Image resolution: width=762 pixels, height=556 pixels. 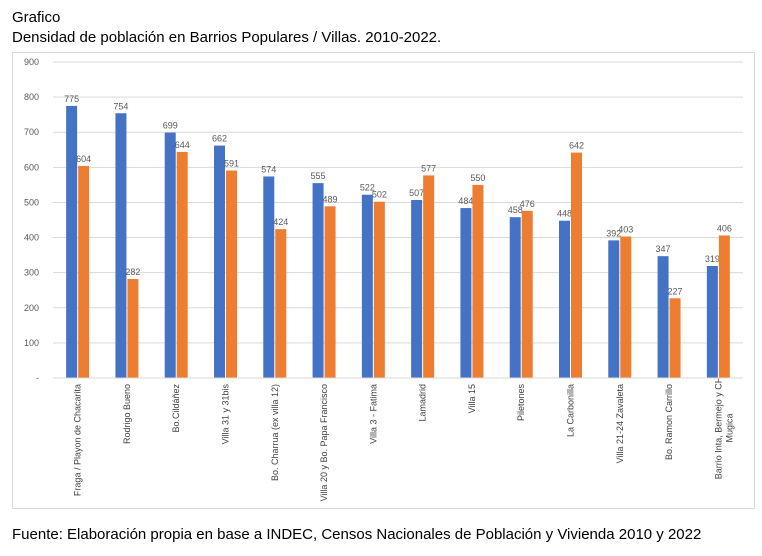 What do you see at coordinates (37, 378) in the screenshot?
I see `y-tick-label: -` at bounding box center [37, 378].